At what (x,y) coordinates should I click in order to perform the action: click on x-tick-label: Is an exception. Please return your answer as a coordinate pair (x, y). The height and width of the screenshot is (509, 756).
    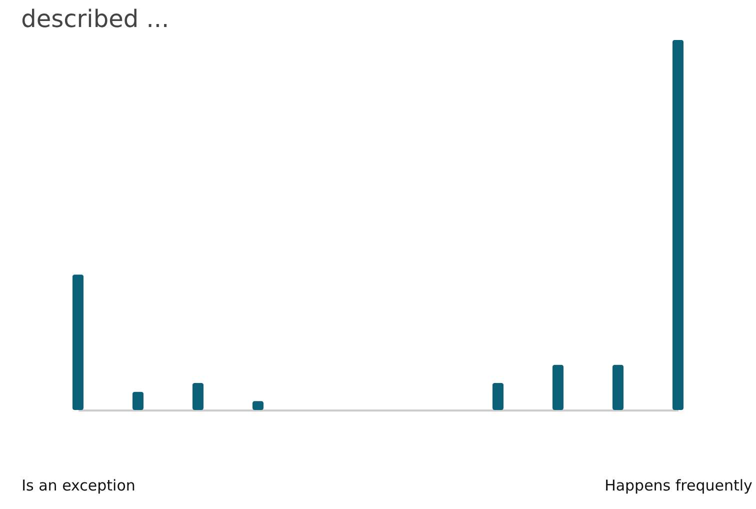
    Looking at the image, I should click on (79, 485).